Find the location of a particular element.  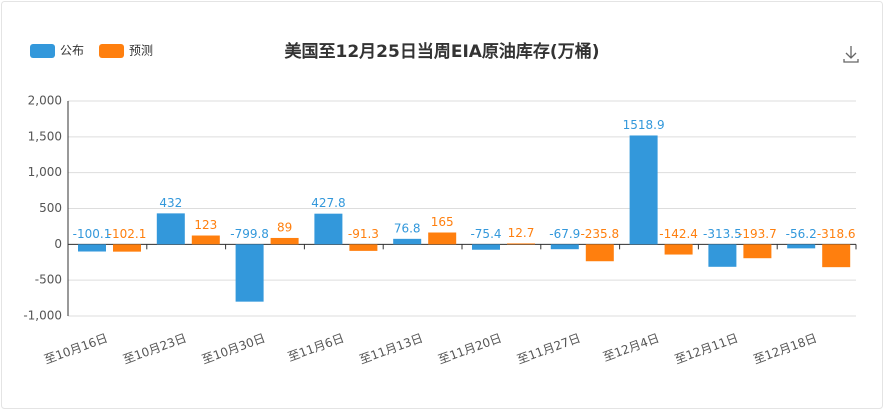

value-label: 165 is located at coordinates (442, 222).